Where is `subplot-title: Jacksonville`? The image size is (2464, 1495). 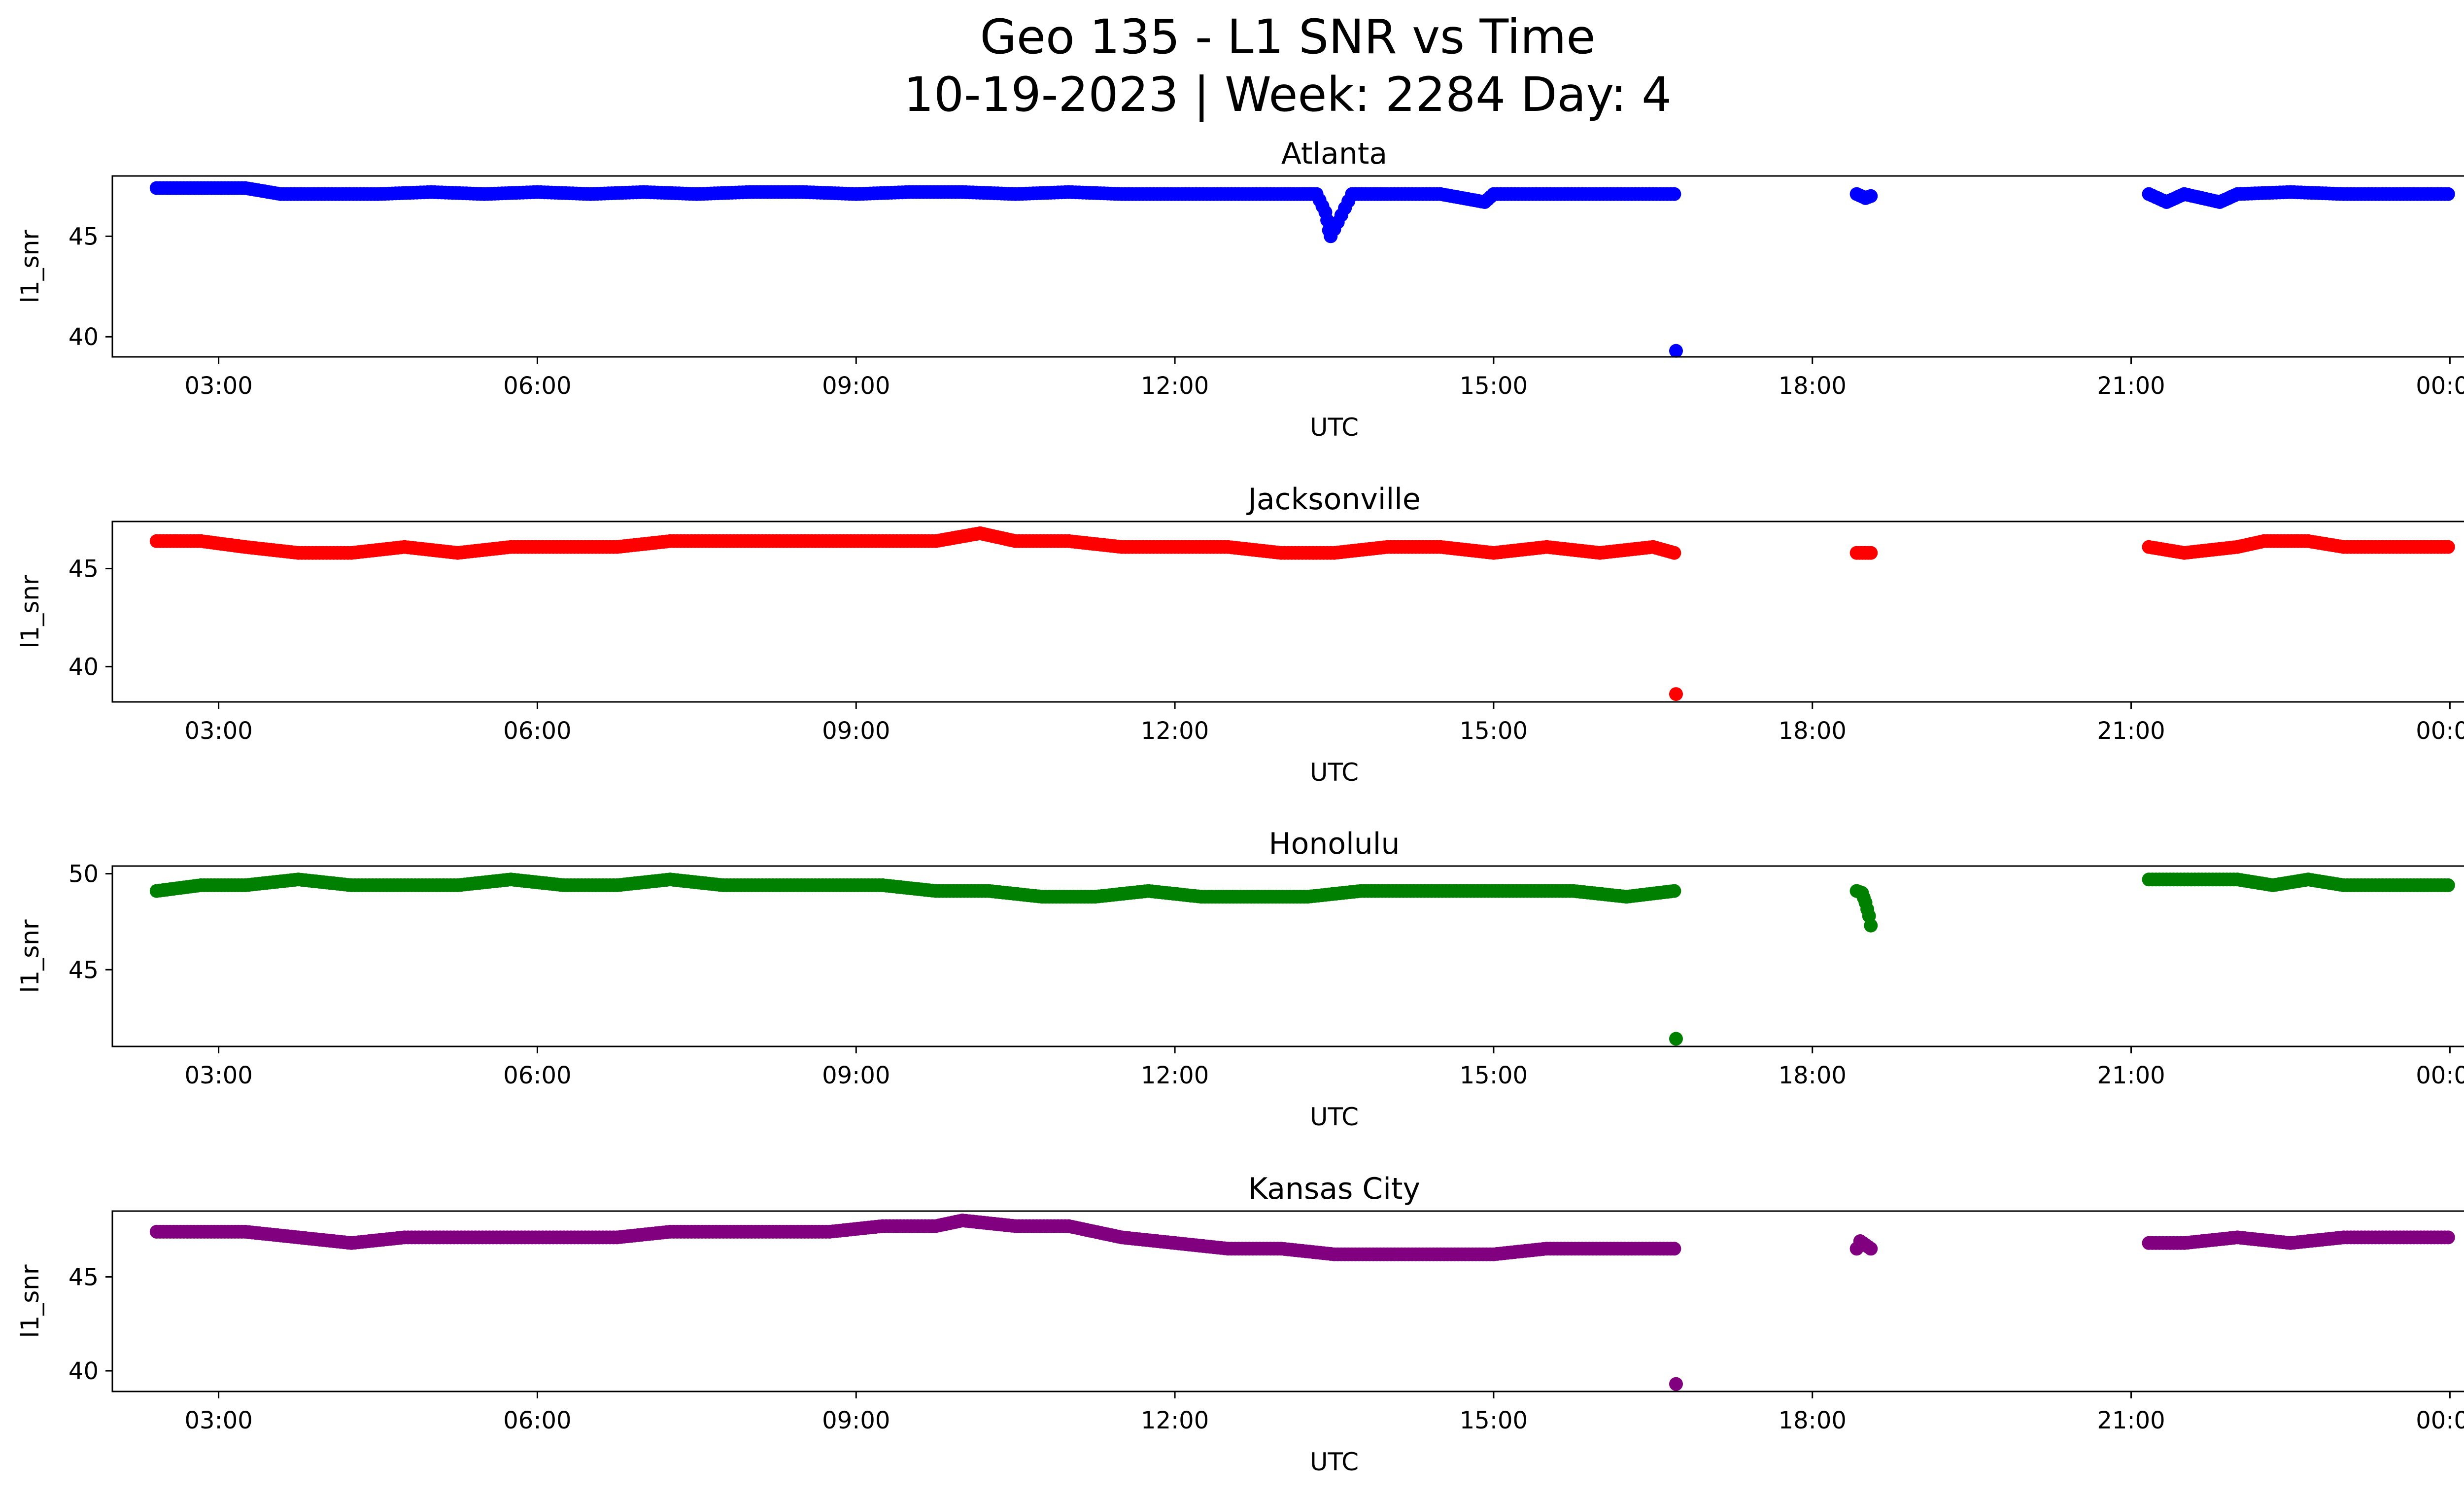 subplot-title: Jacksonville is located at coordinates (1333, 499).